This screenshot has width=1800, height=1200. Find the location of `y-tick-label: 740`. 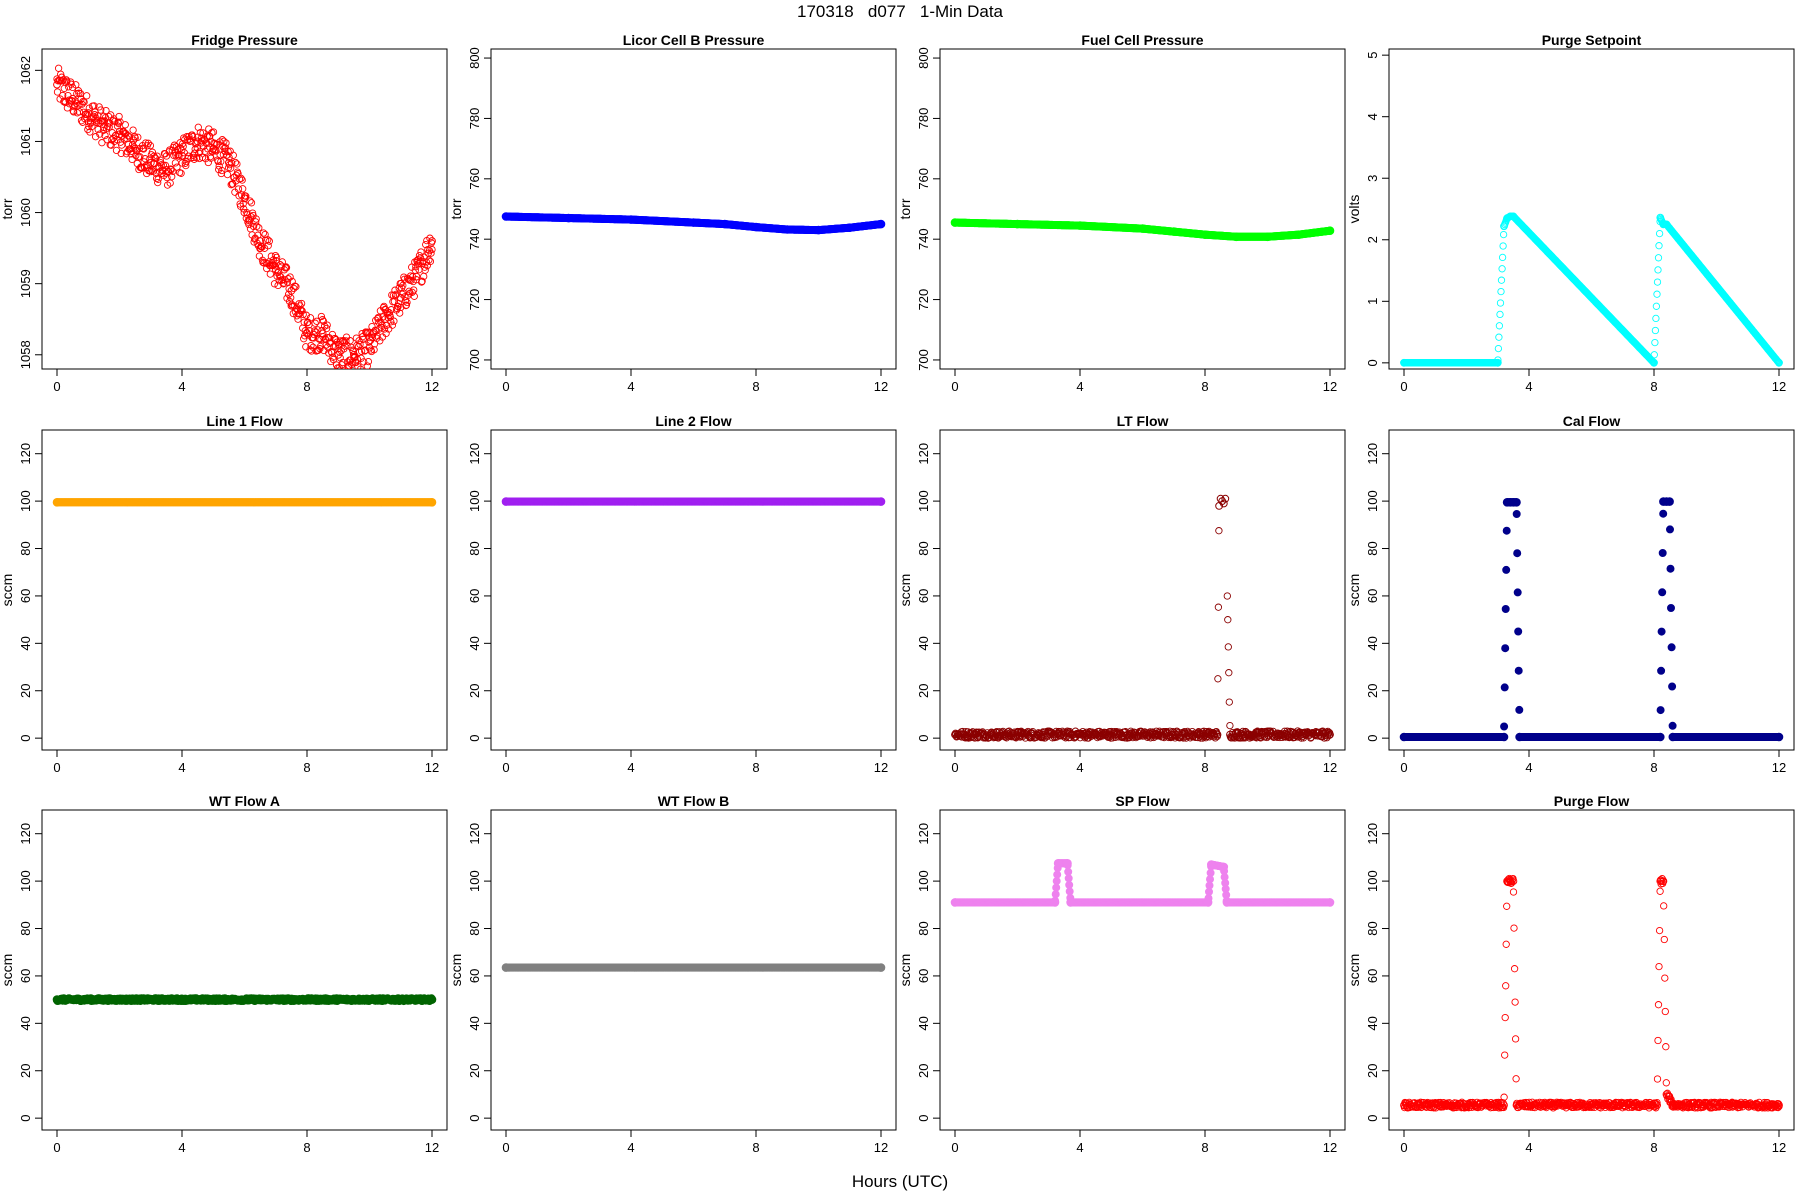

y-tick-label: 740 is located at coordinates (474, 239).